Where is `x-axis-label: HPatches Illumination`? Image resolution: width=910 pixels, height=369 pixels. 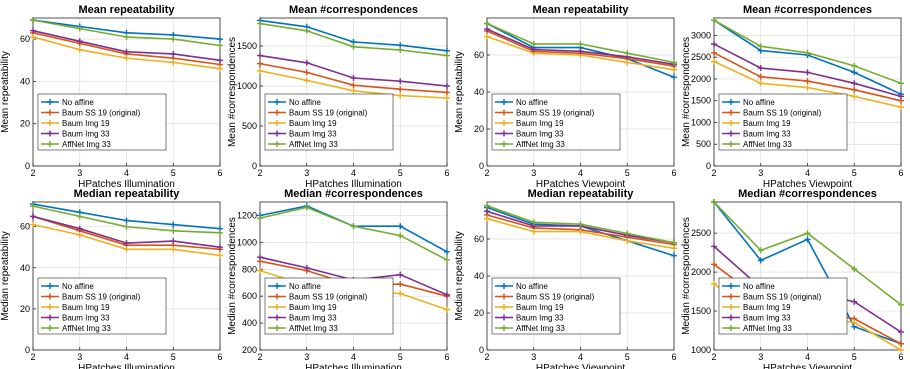
x-axis-label: HPatches Illumination is located at coordinates (353, 366).